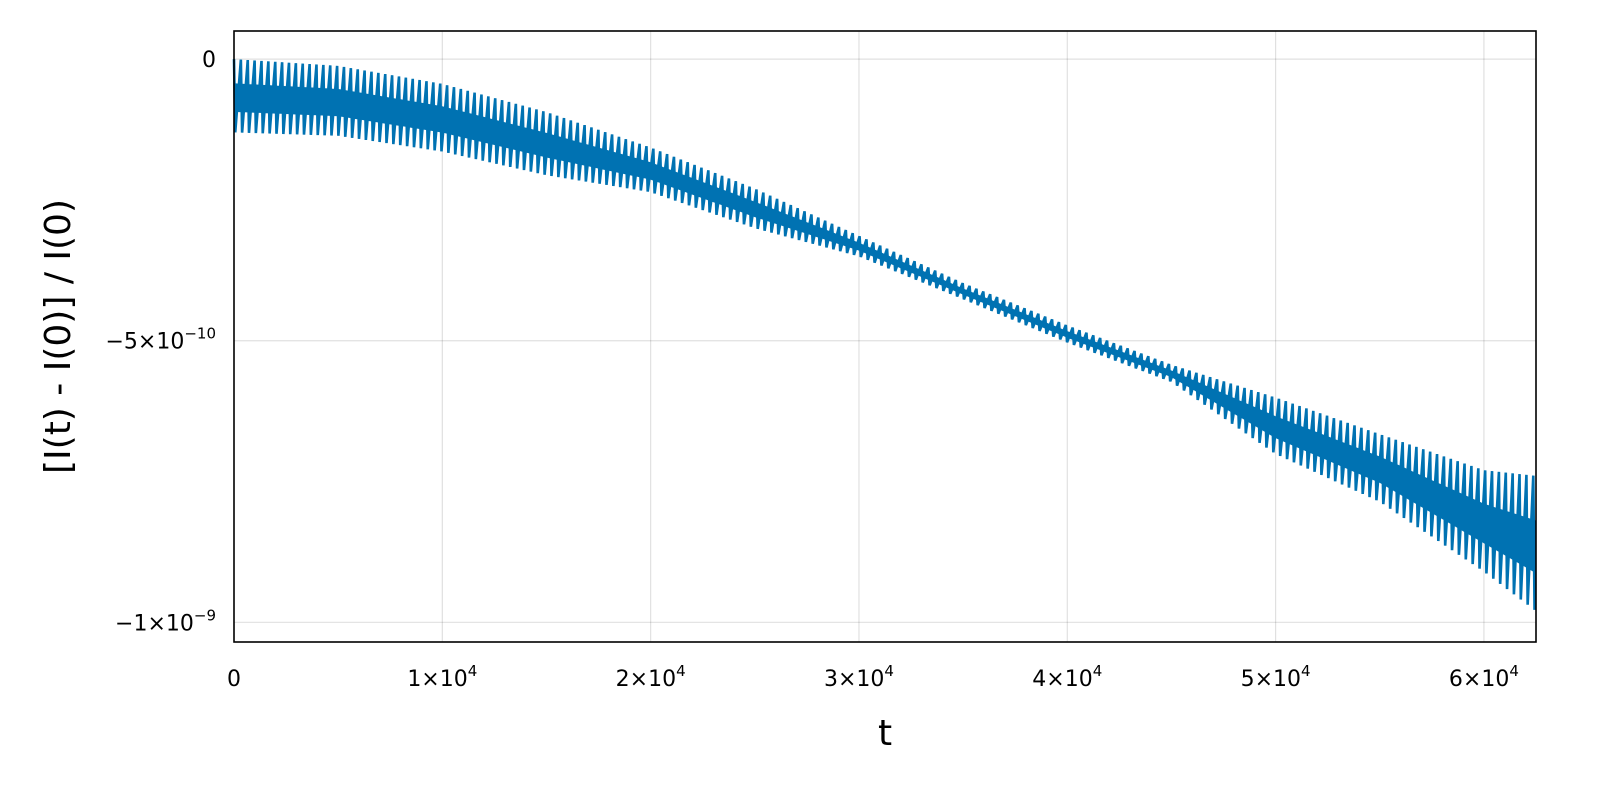 This screenshot has width=1600, height=800. What do you see at coordinates (209, 60) in the screenshot?
I see `y-tick-label-0: 0` at bounding box center [209, 60].